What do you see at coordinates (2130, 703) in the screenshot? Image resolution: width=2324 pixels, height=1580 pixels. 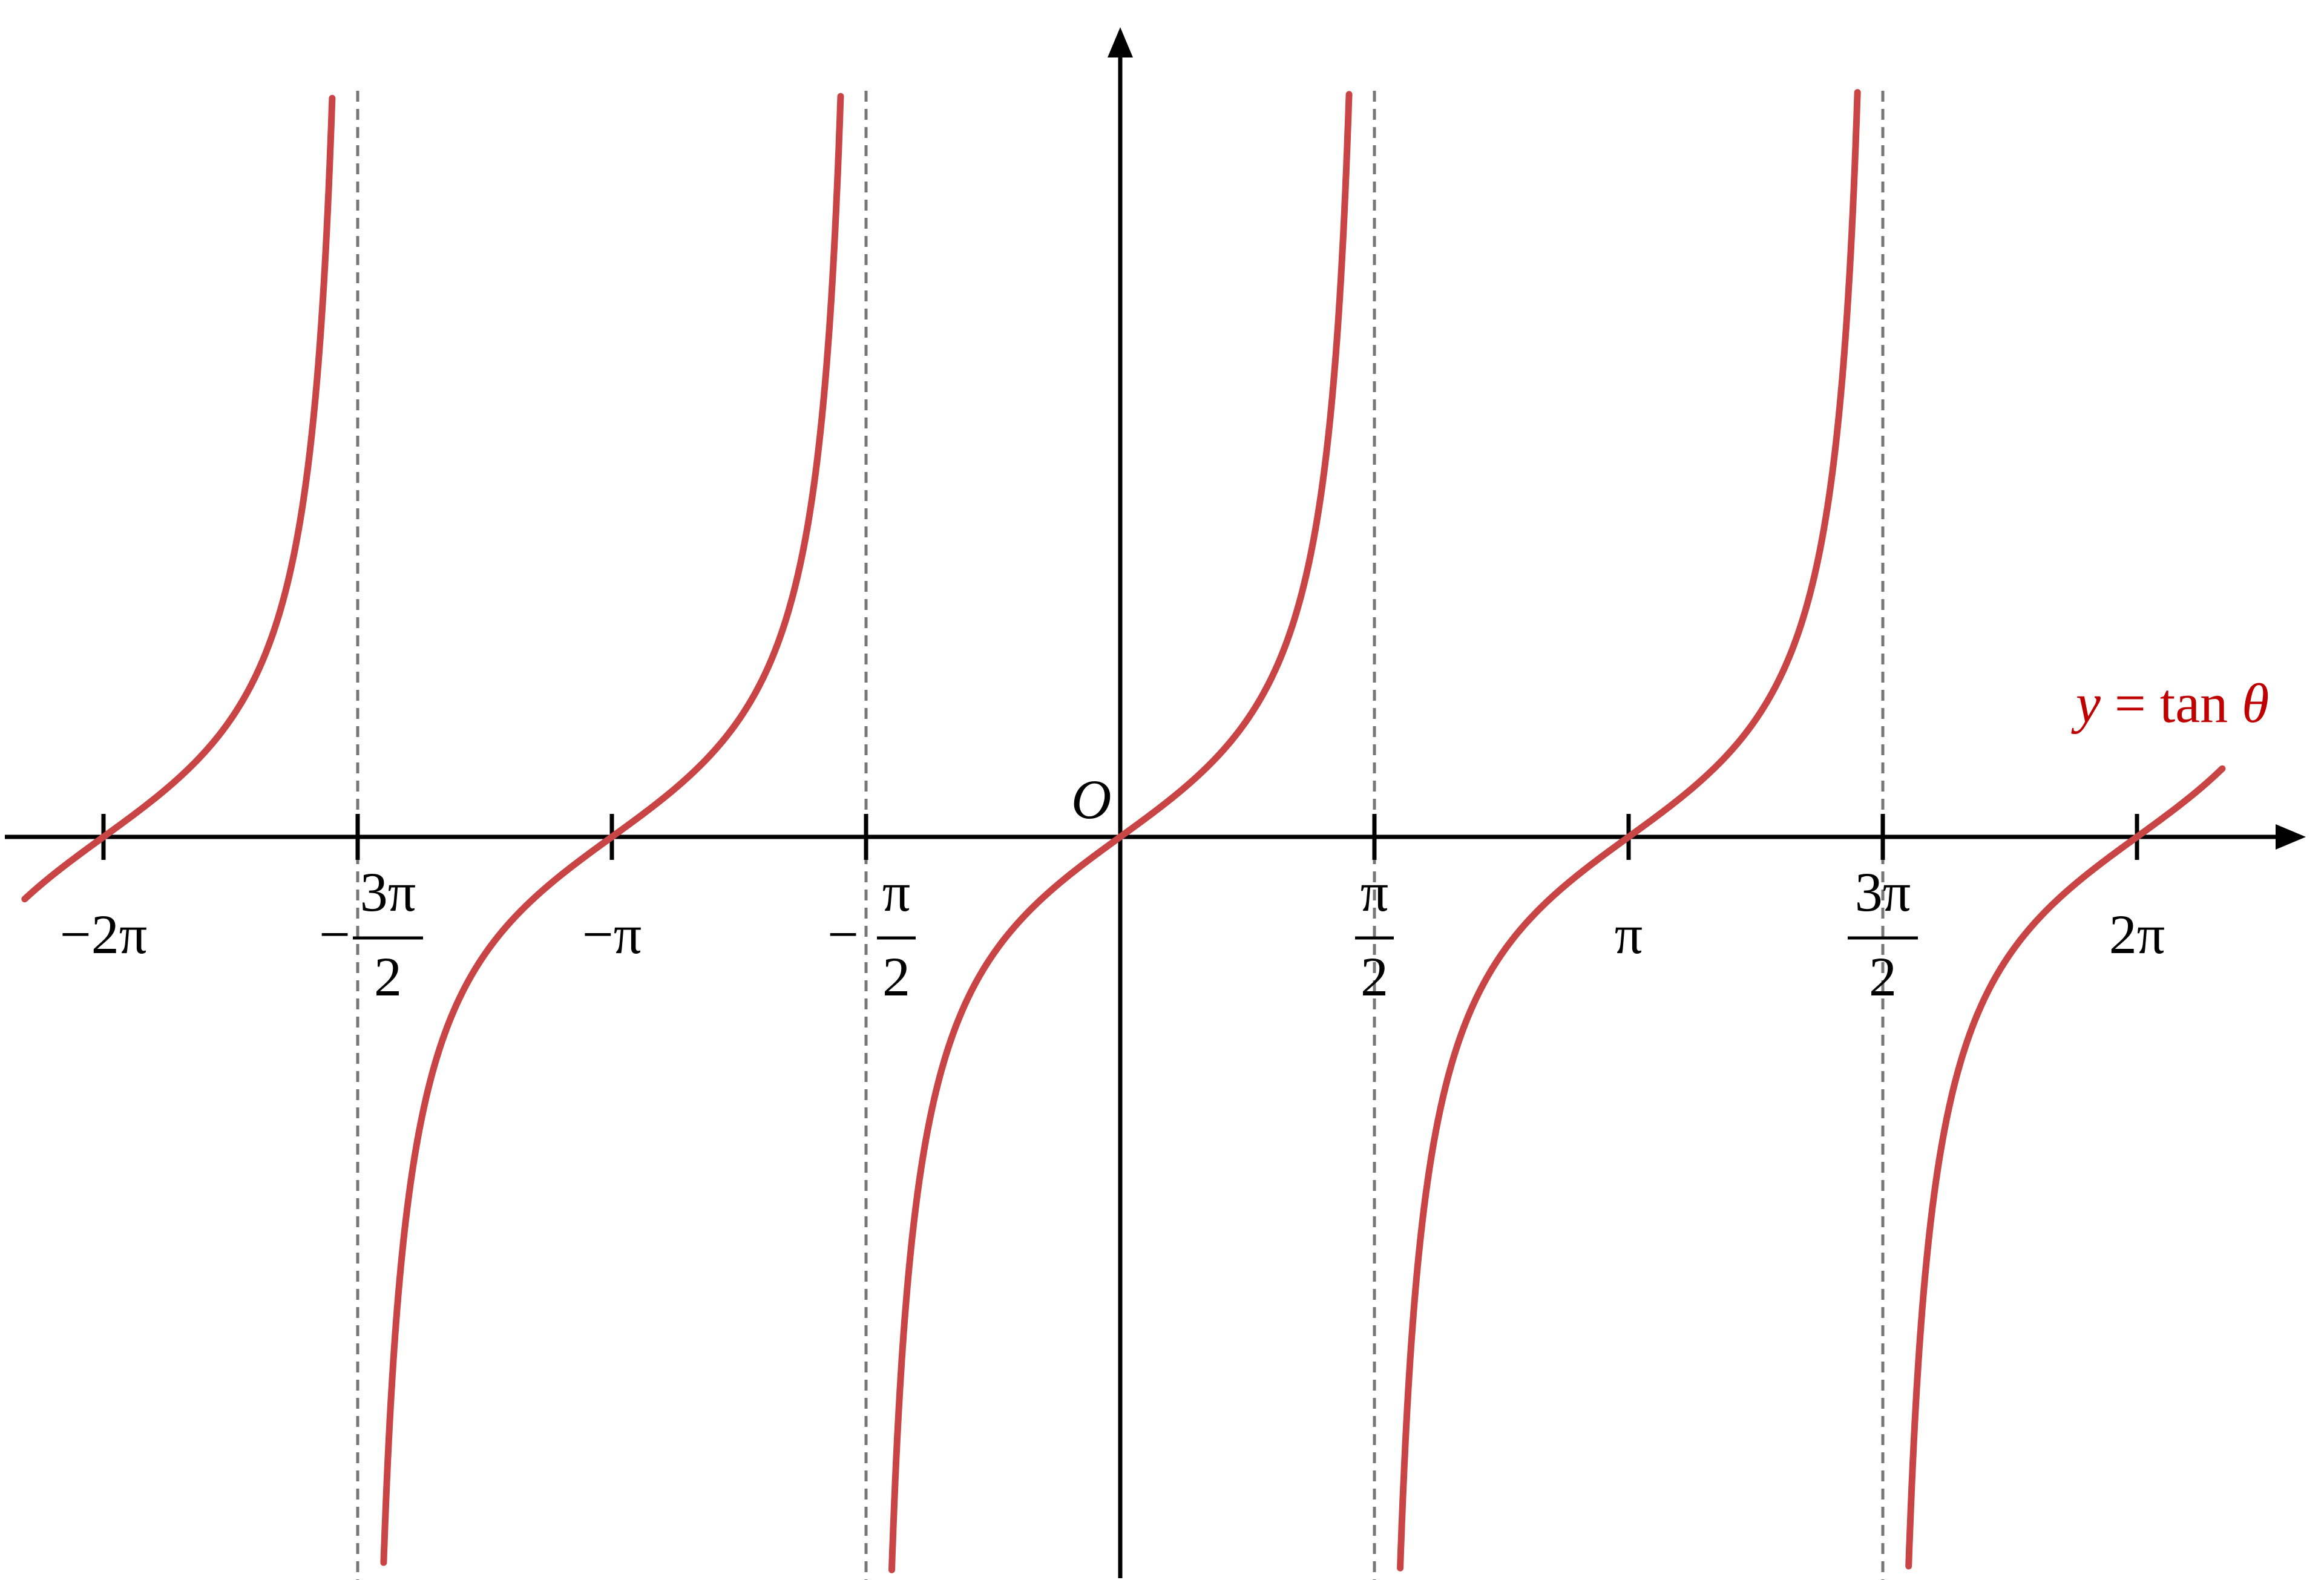 I see `curve-label-eq: =` at bounding box center [2130, 703].